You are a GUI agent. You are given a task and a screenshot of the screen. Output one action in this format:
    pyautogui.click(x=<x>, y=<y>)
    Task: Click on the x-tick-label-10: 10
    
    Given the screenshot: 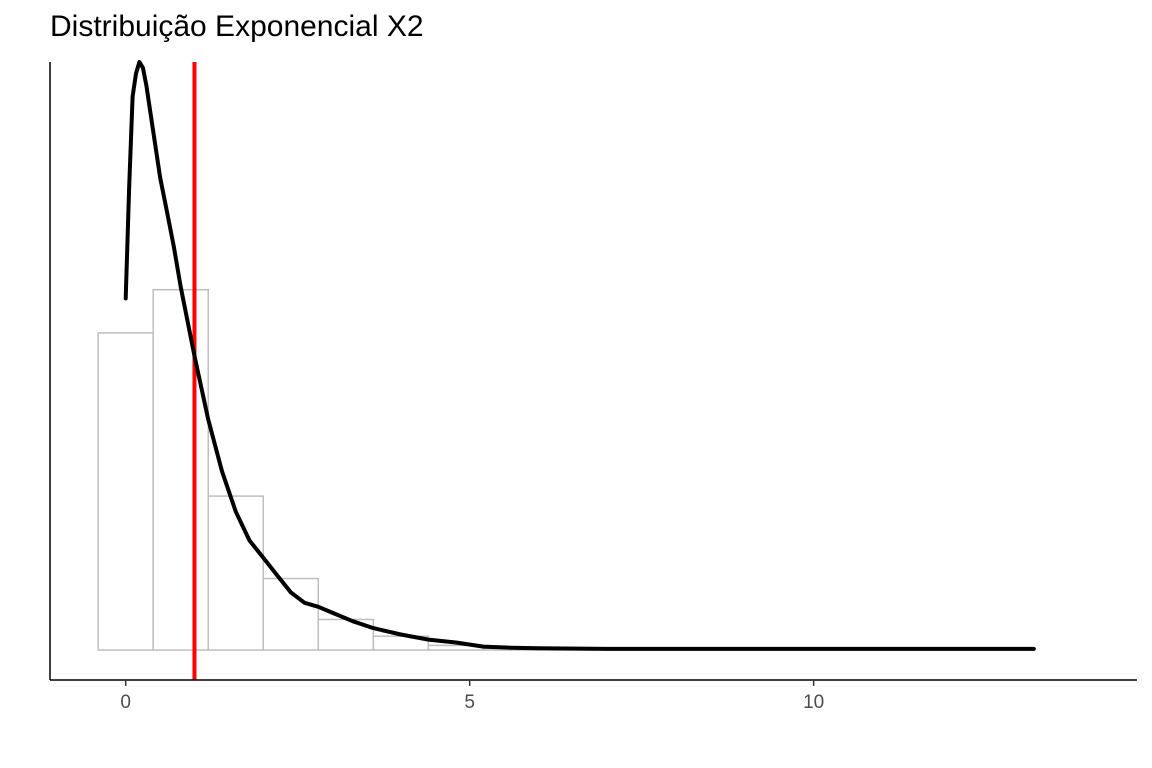 What is the action you would take?
    pyautogui.click(x=813, y=702)
    